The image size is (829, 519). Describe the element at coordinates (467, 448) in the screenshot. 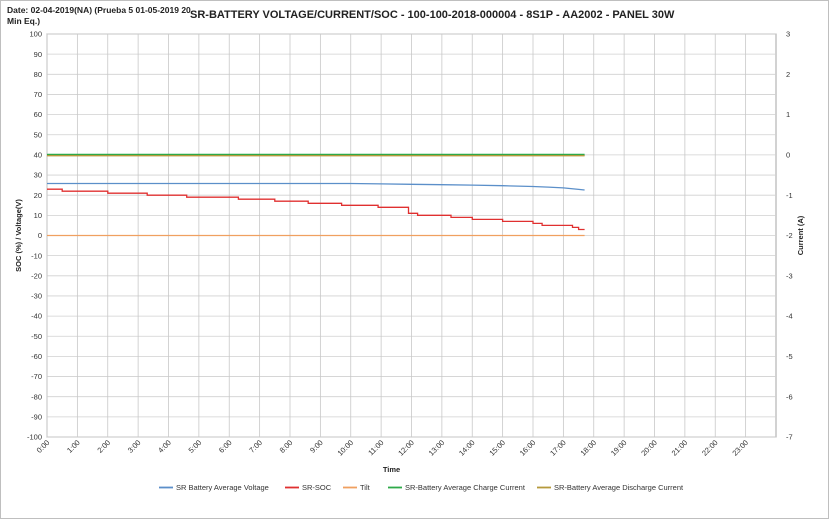

I see `x-tick-label: 14:00` at that location.